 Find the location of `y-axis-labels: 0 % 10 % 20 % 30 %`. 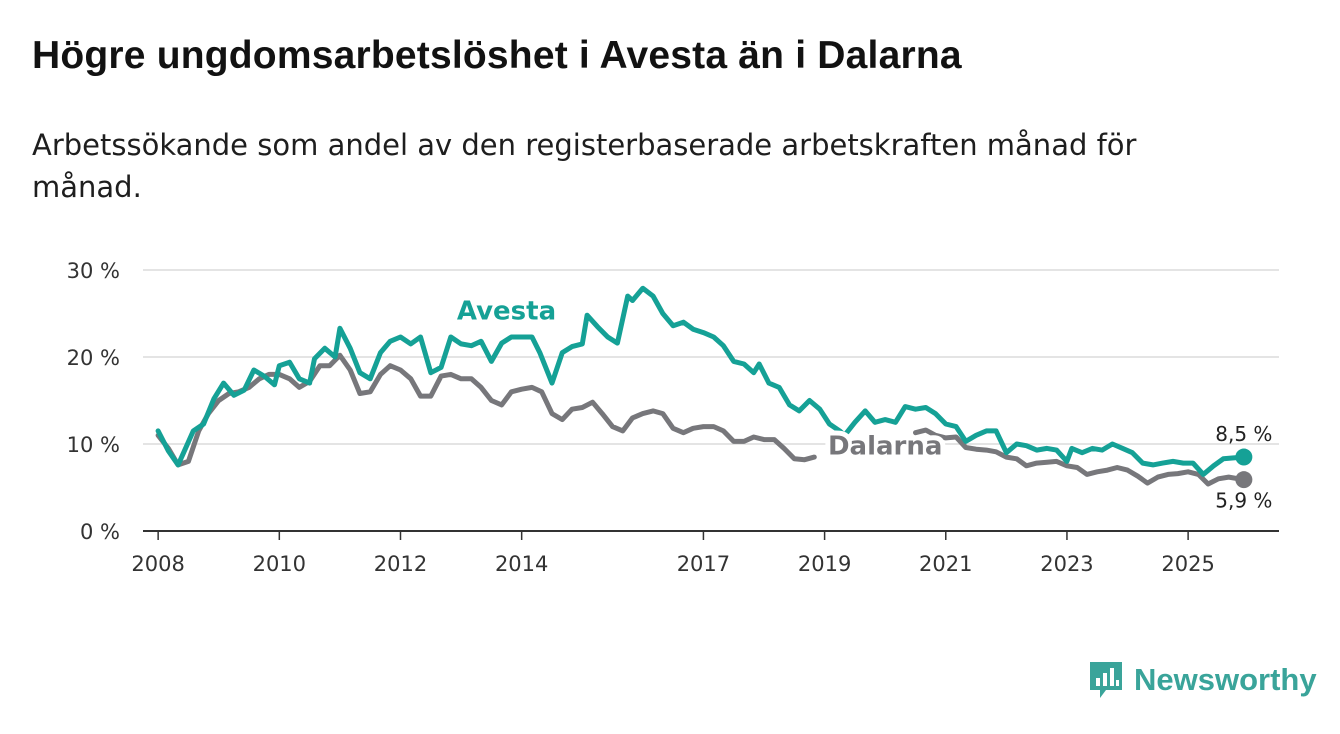

y-axis-labels: 0 % 10 % 20 % 30 % is located at coordinates (93, 401).